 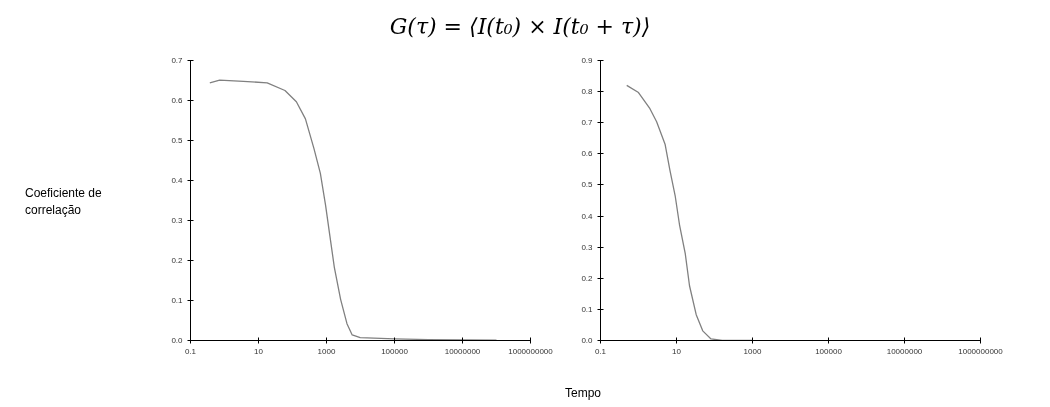 I want to click on chart-title: G(τ) = ⟨I(t₀) × I(t₀ + τ)⟩, so click(x=520, y=27).